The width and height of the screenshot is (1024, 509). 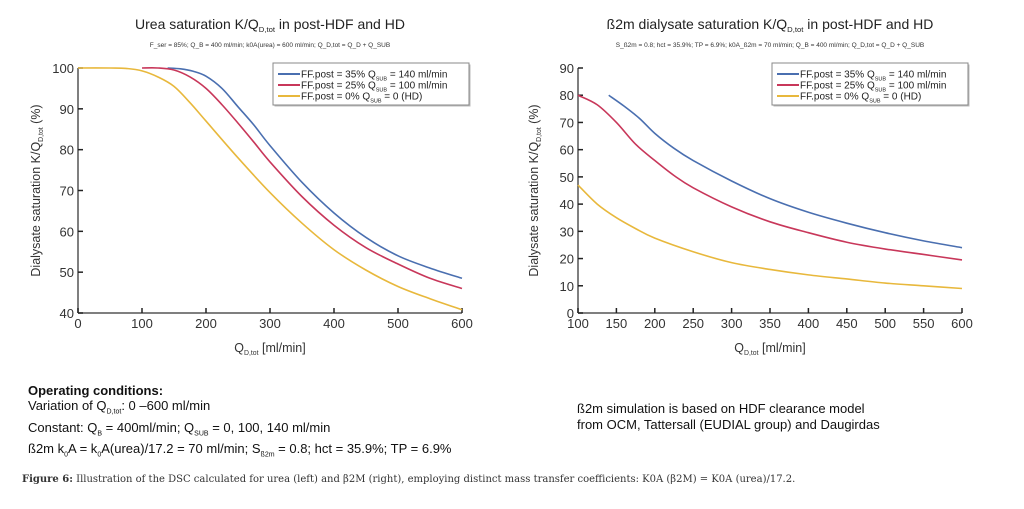 I want to click on y-tick-label: 30, so click(x=567, y=231).